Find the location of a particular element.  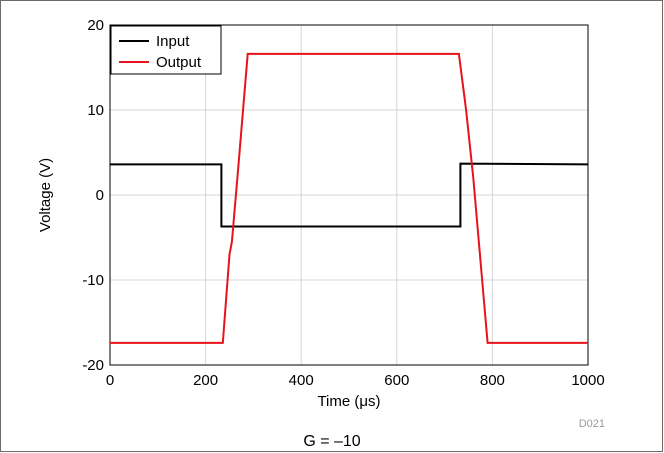

y-tick-label-4: 20 is located at coordinates (95, 25).